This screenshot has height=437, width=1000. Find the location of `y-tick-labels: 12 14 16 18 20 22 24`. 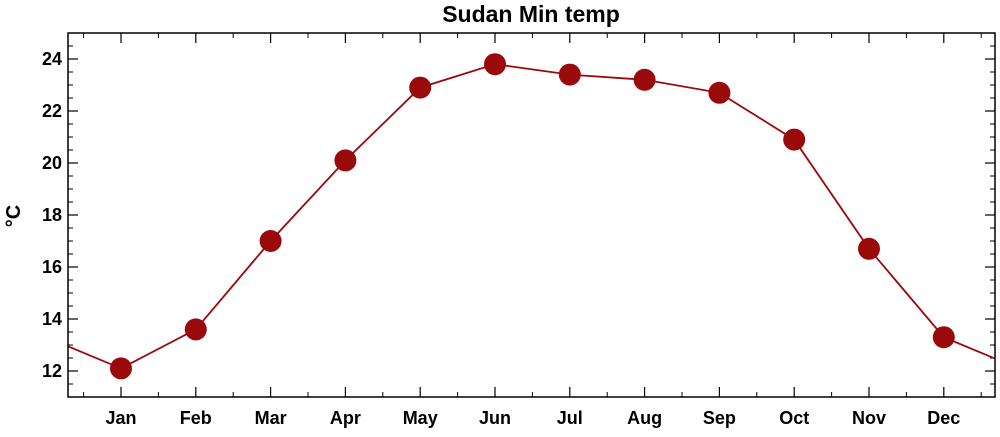

y-tick-labels: 12 14 16 18 20 22 24 is located at coordinates (52, 215).